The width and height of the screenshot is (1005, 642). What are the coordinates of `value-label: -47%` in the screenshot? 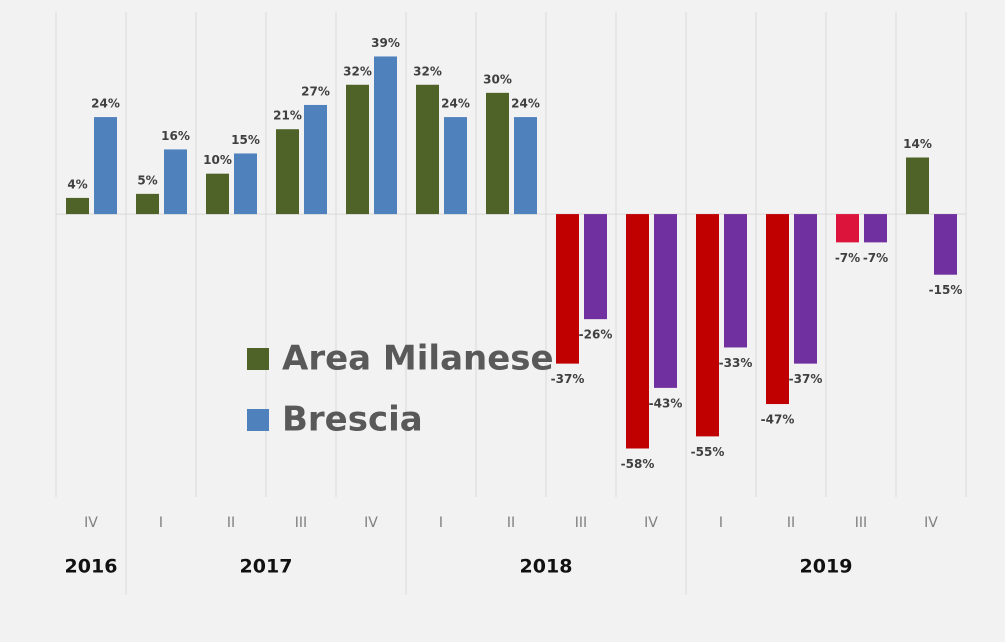 It's located at (778, 420).